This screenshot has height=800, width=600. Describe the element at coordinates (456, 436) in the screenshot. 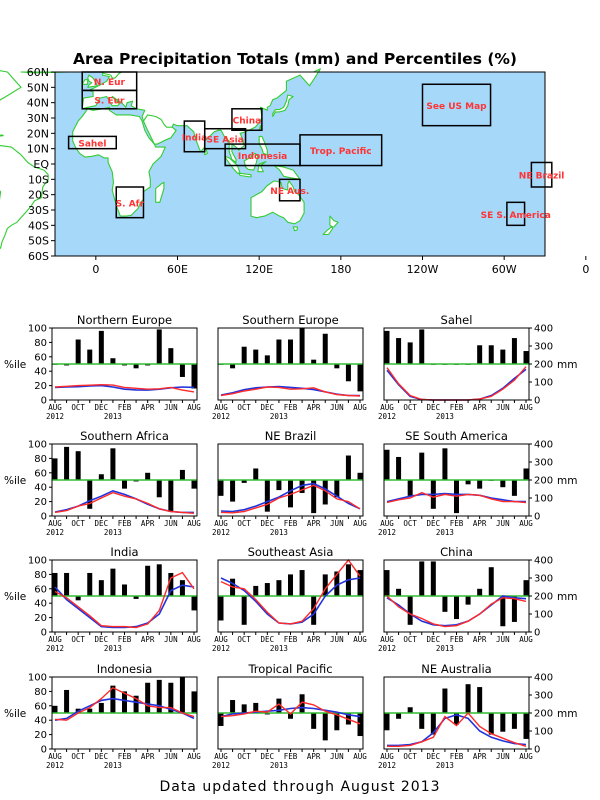

I see `panel-title: SE South America` at that location.